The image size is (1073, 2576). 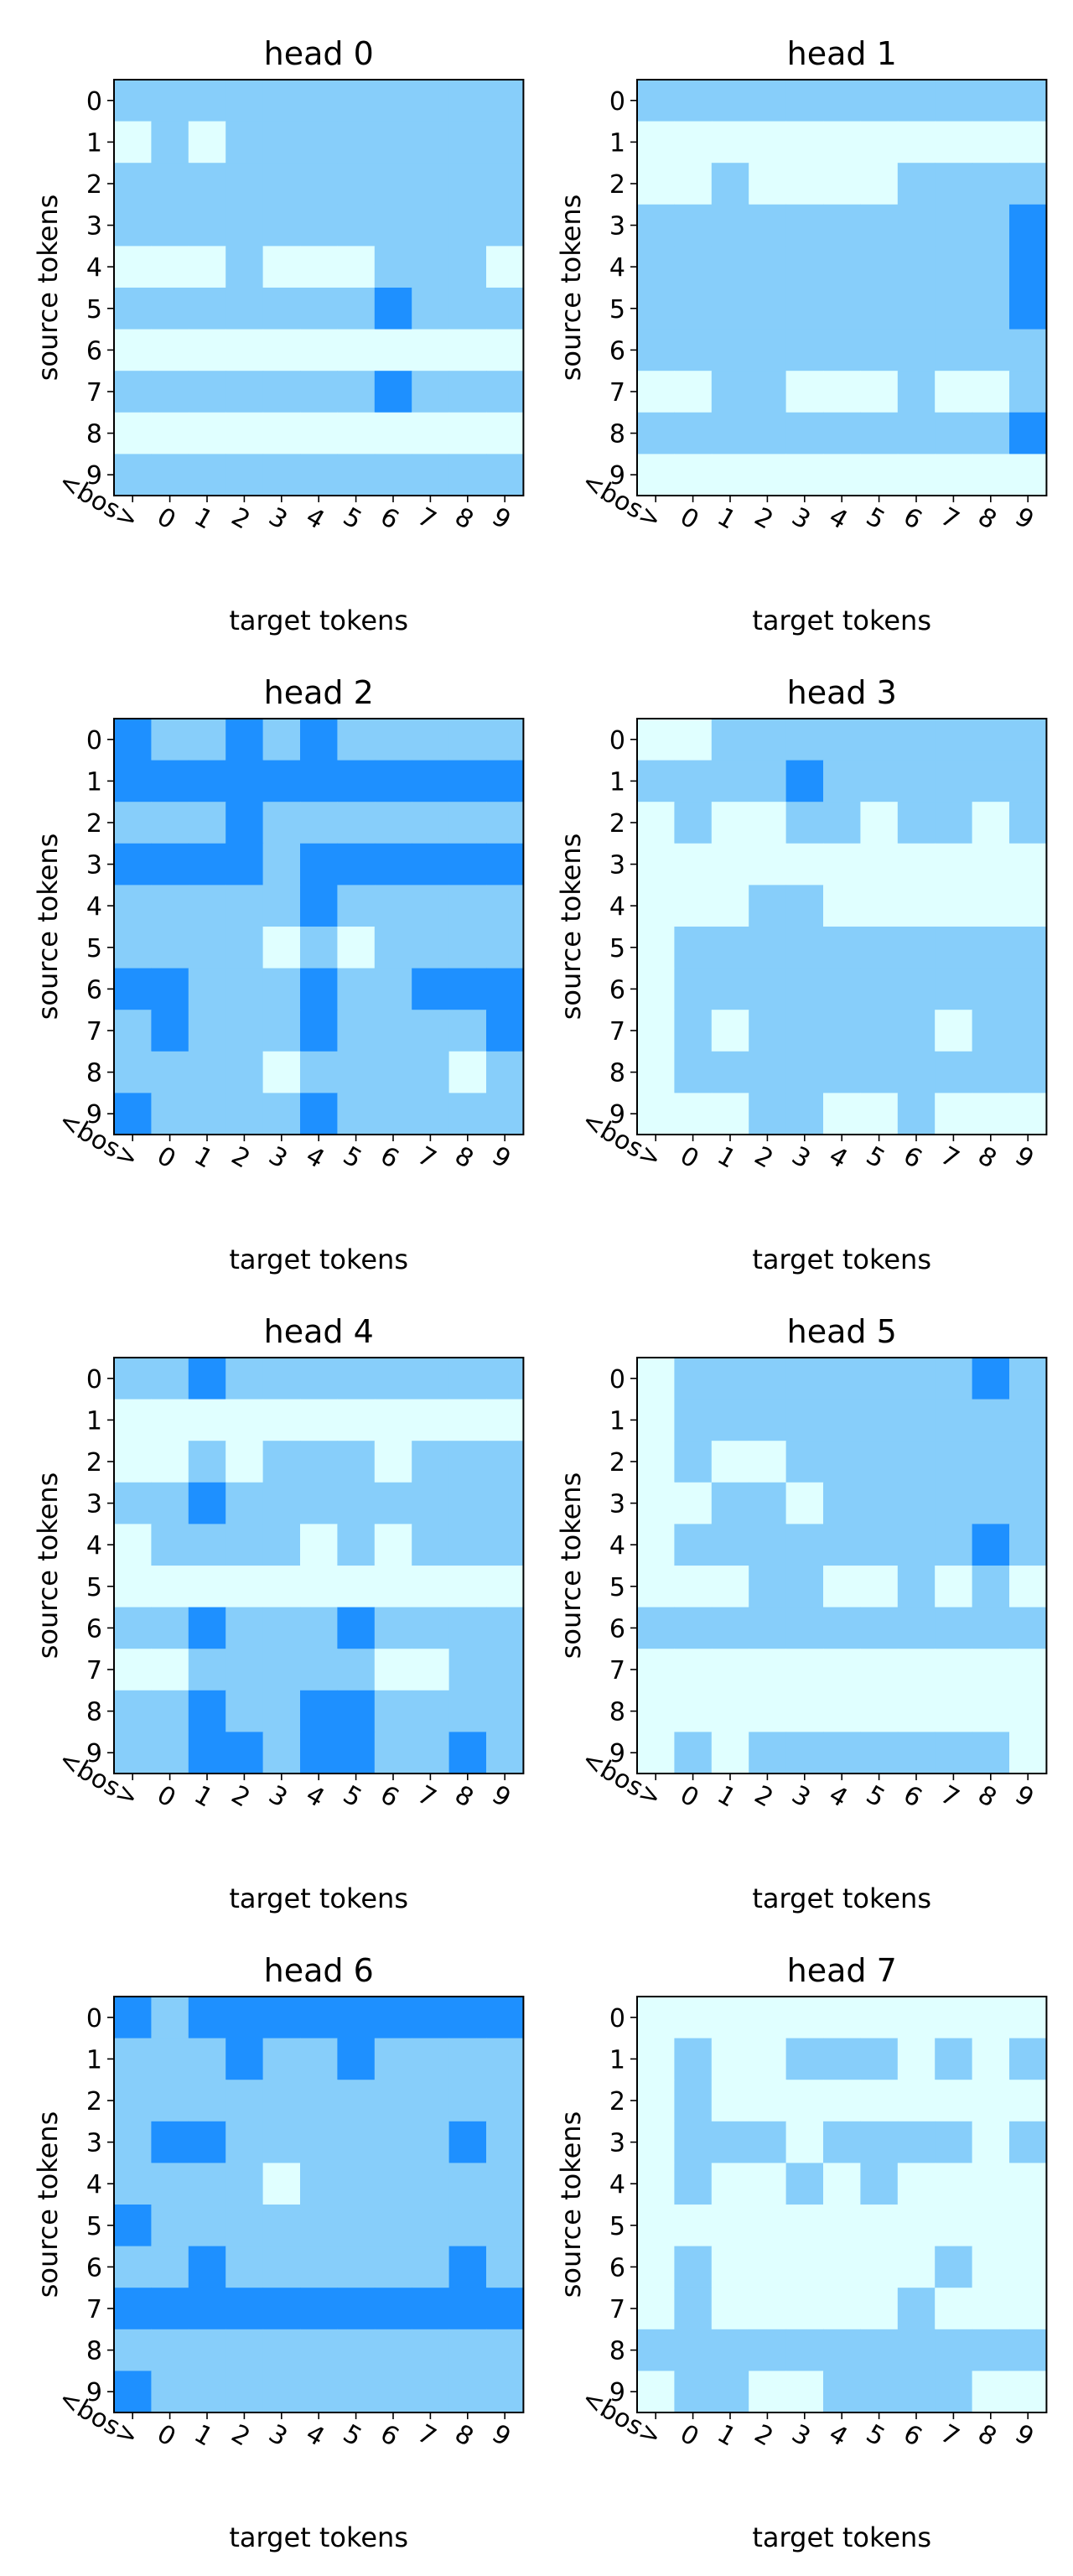 I want to click on y-tick-label: 4, so click(x=94, y=907).